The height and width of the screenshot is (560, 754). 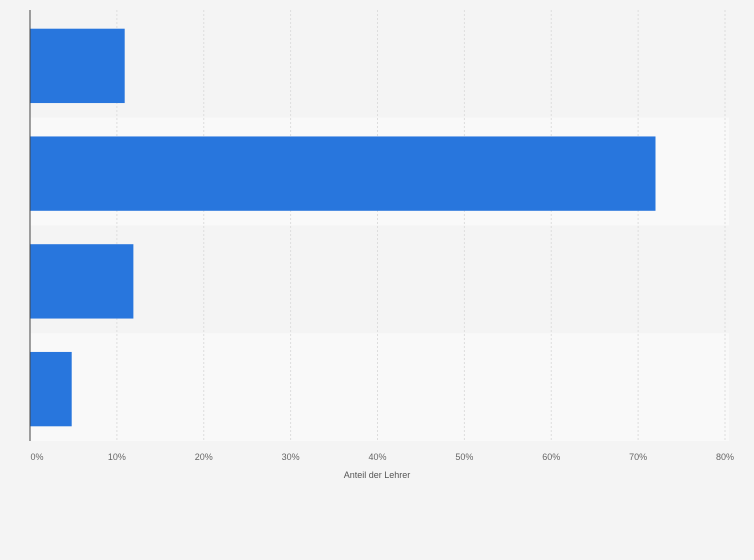 What do you see at coordinates (464, 457) in the screenshot?
I see `x-tick-label: 50%` at bounding box center [464, 457].